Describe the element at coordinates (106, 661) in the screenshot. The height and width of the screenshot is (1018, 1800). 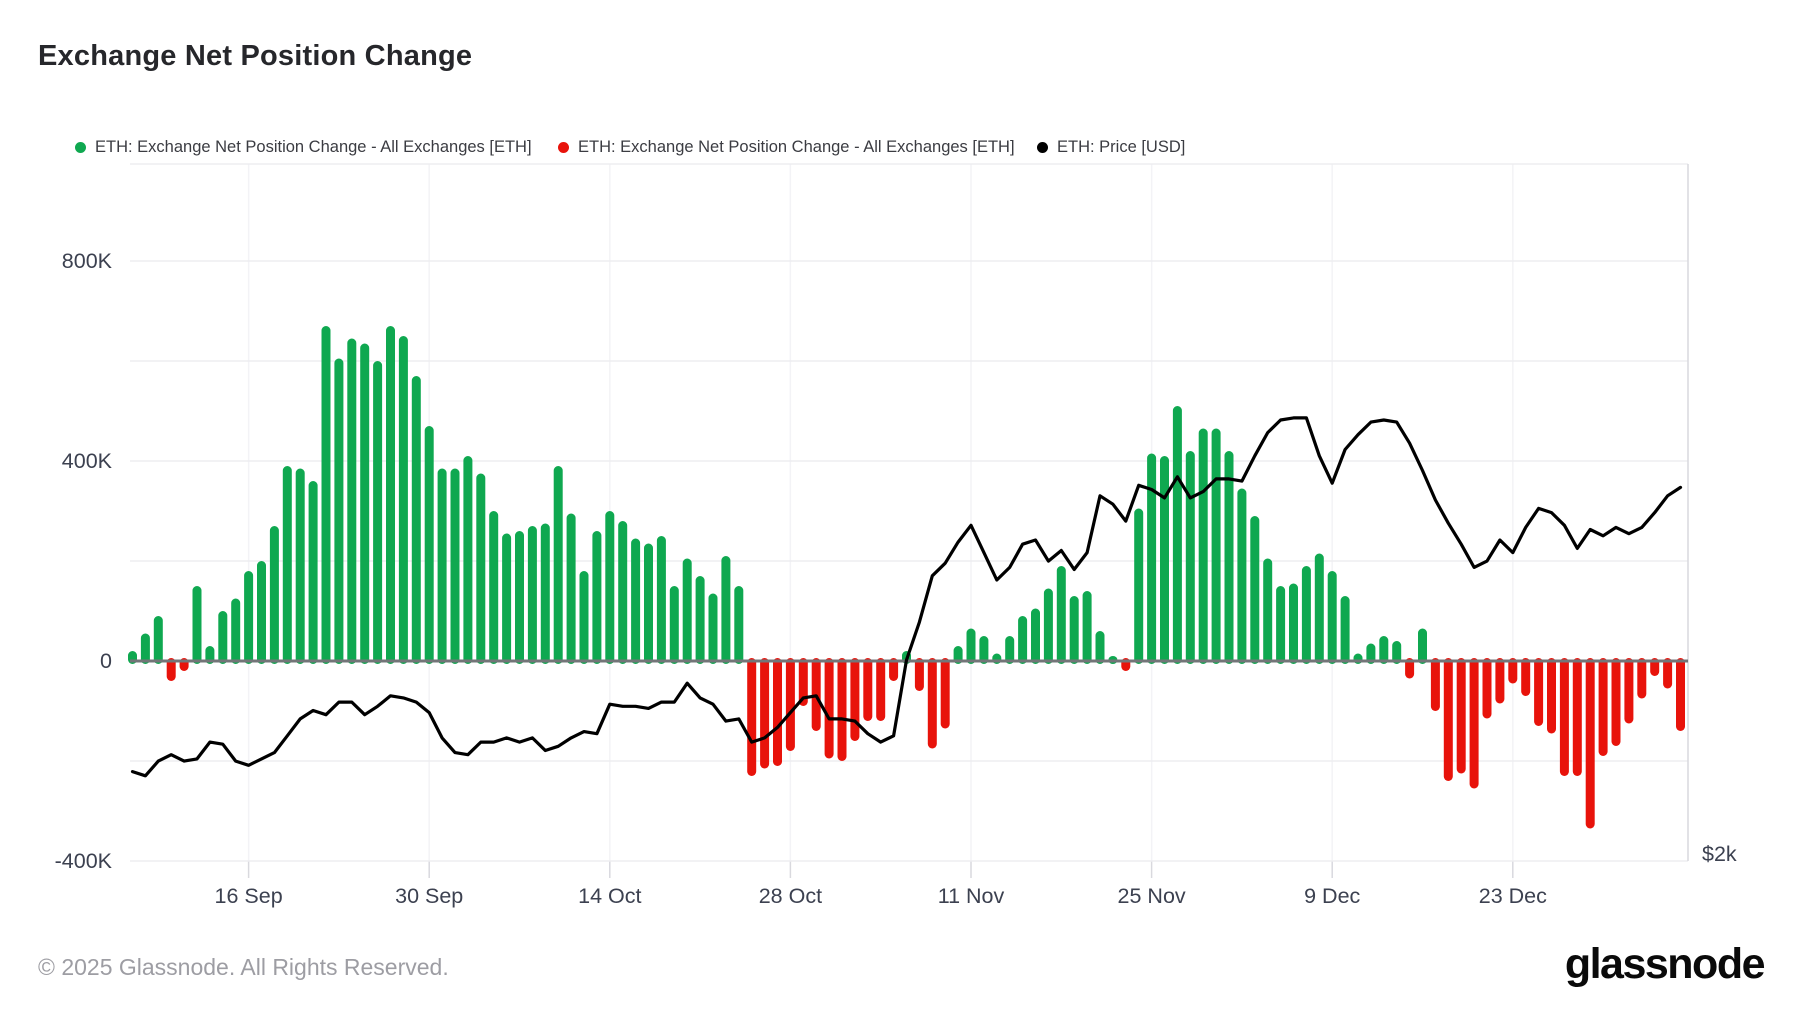
I see `y-tick-label: 0` at that location.